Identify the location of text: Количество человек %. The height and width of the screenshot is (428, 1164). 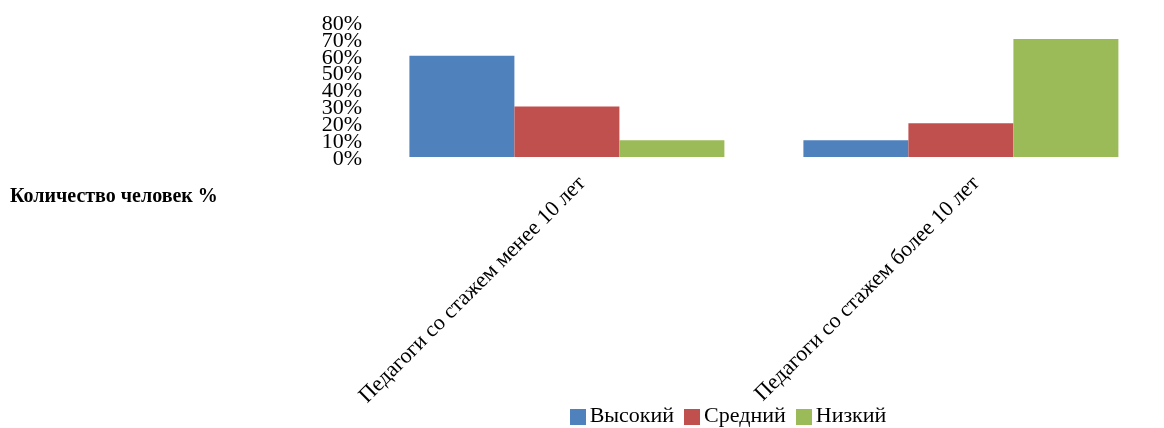
(114, 195).